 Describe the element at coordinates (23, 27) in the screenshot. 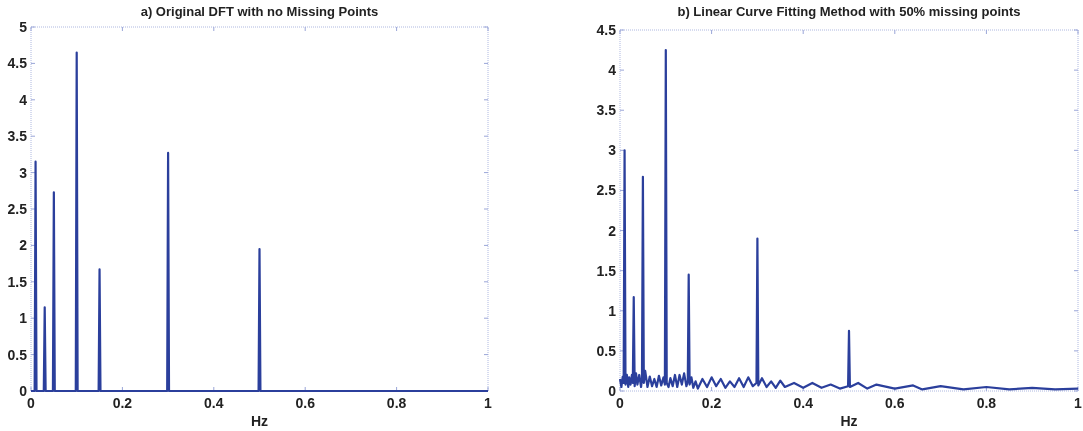

I see `y-tick-label: 5` at that location.